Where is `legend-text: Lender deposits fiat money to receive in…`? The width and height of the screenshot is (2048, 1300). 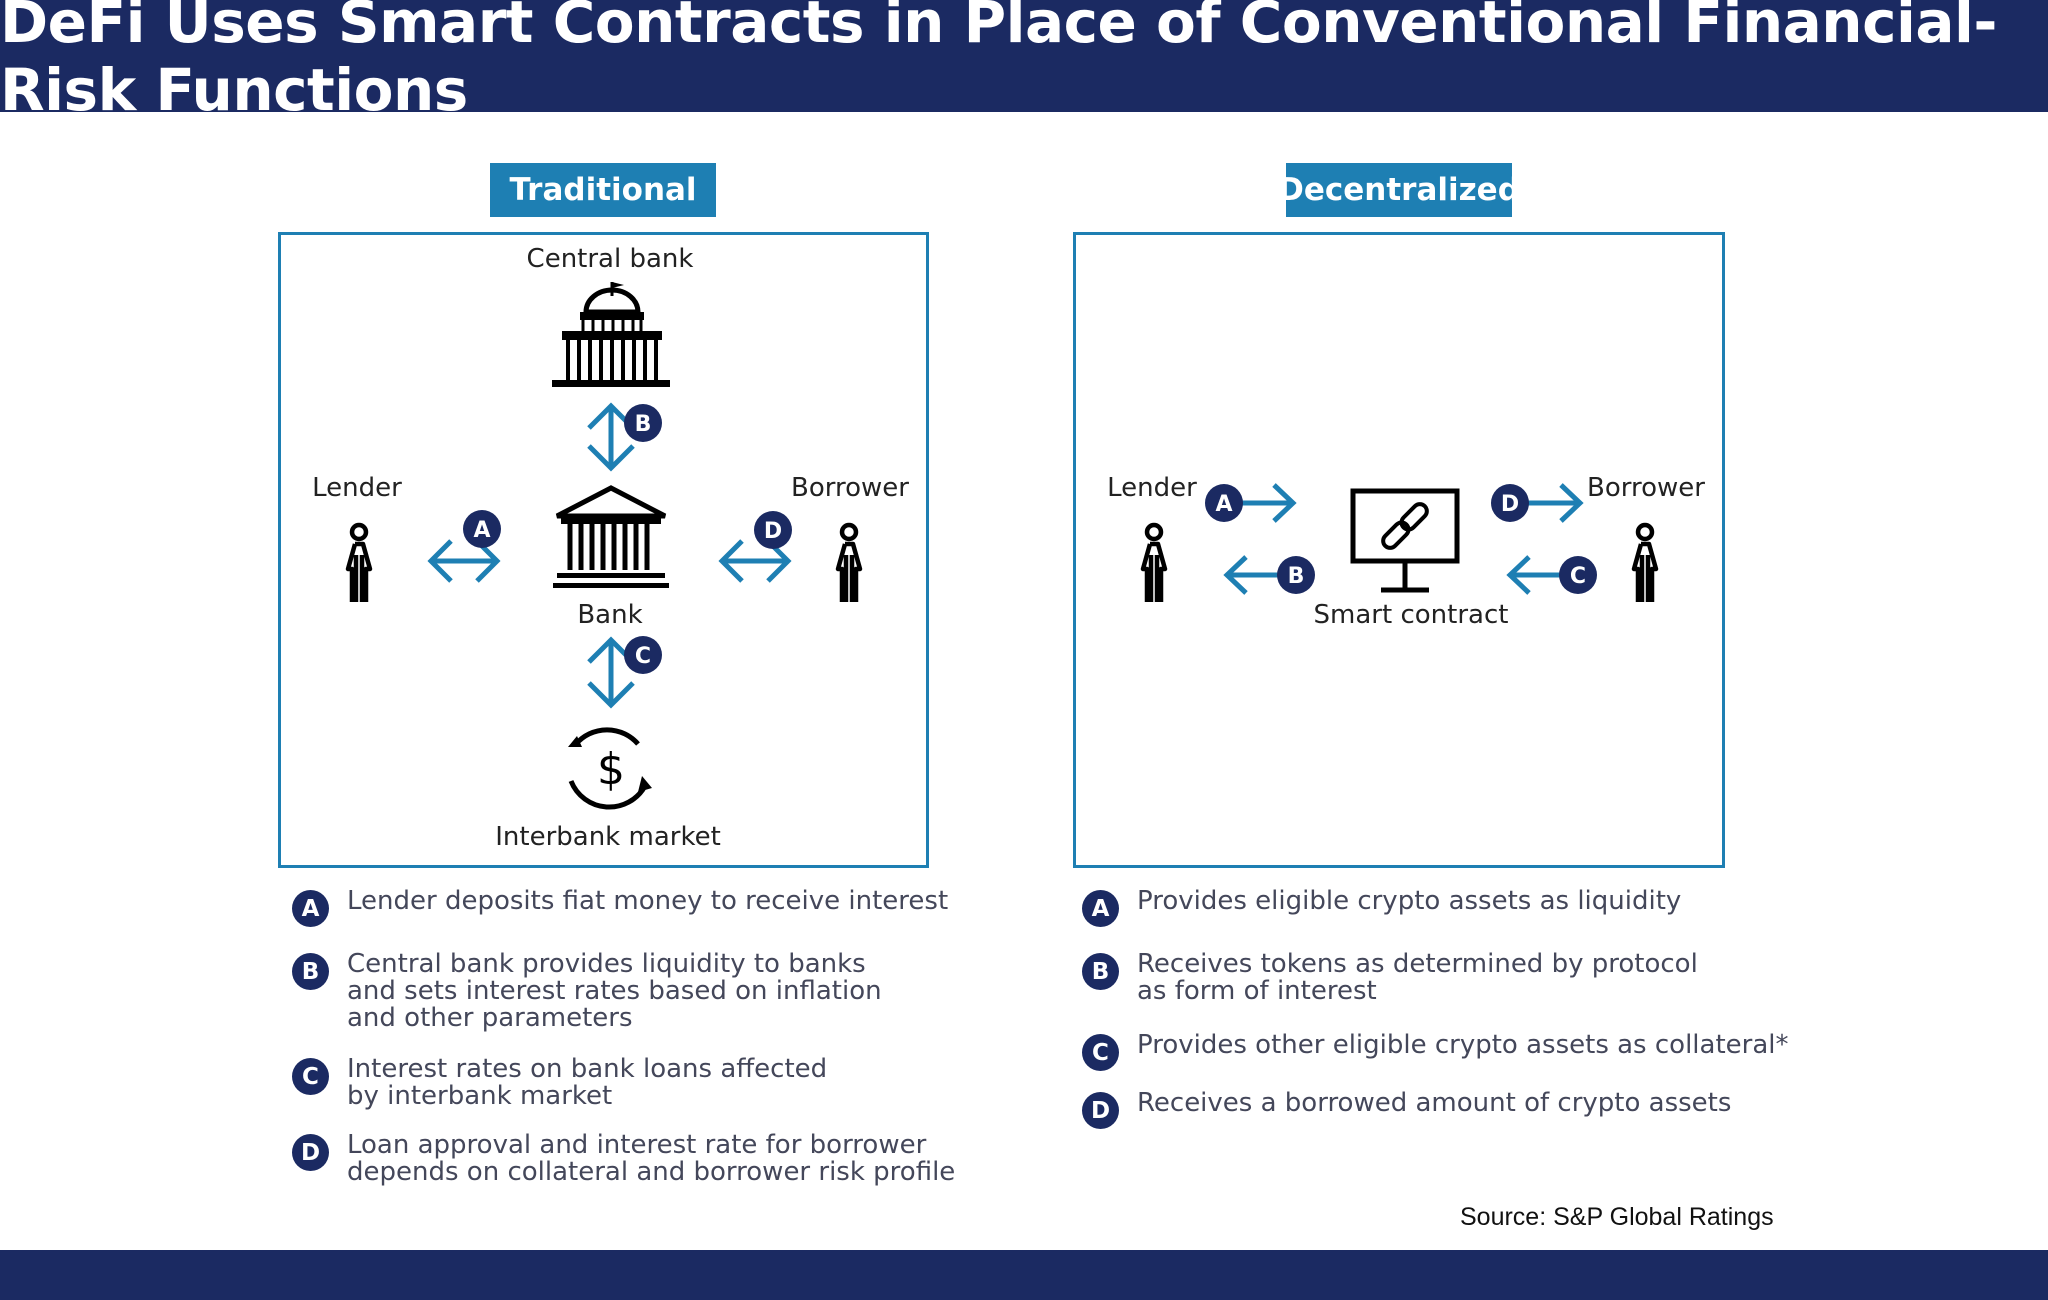
legend-text: Lender deposits fiat money to receive in… is located at coordinates (648, 901).